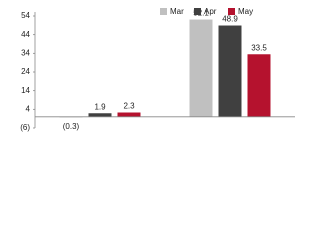 Image resolution: width=320 pixels, height=240 pixels. Describe the element at coordinates (210, 11) in the screenshot. I see `legend-label: Apr` at that location.